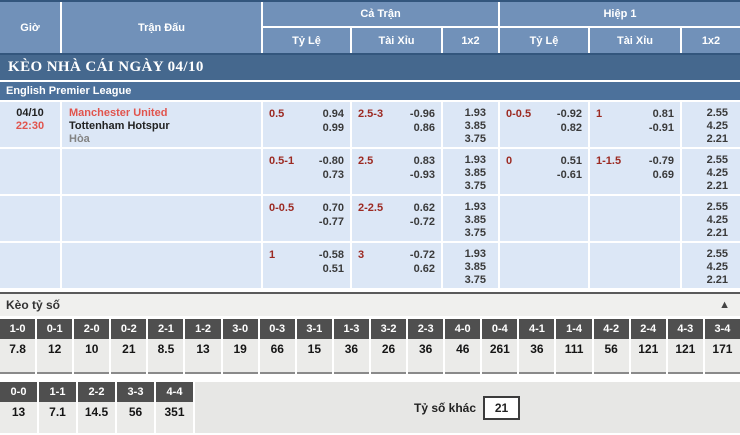 This screenshot has width=740, height=435. Describe the element at coordinates (636, 171) in the screenshot. I see `first-half-over-under-cell: 1-1.5 -0.79 0.69` at that location.